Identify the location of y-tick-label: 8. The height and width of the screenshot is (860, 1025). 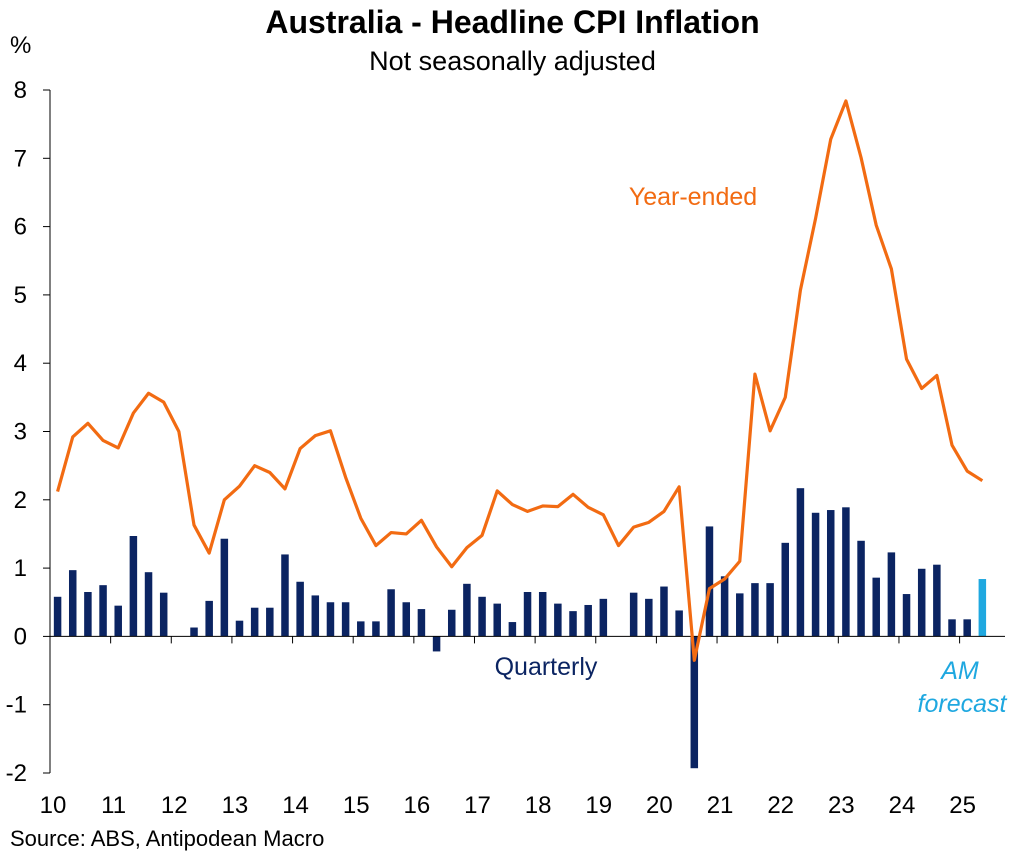
(20, 90).